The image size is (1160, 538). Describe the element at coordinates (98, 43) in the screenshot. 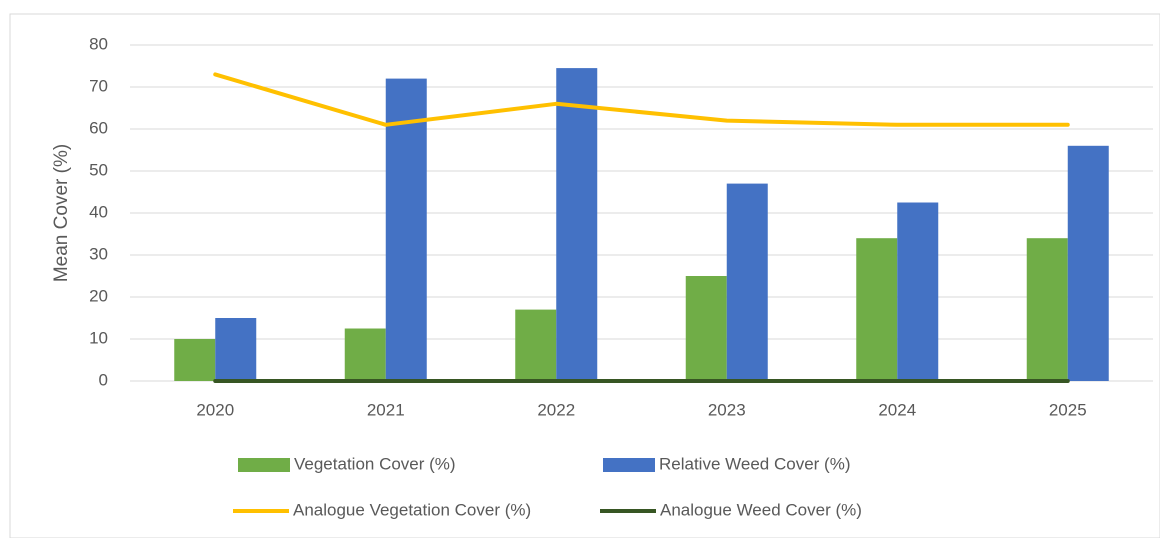

I see `y-tick-label: 80` at that location.